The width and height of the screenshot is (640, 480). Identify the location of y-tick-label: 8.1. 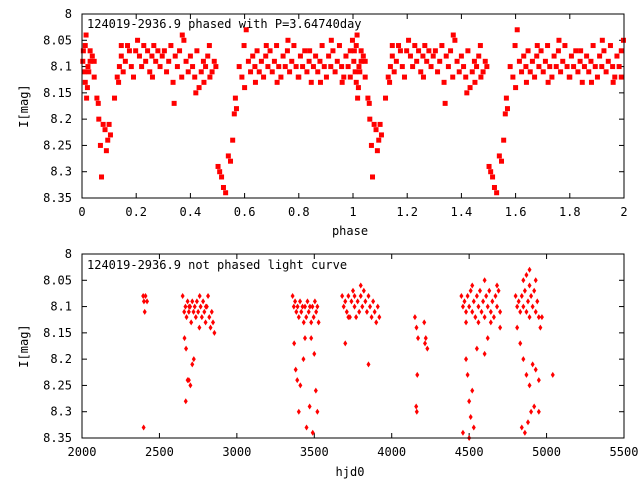
(61, 67).